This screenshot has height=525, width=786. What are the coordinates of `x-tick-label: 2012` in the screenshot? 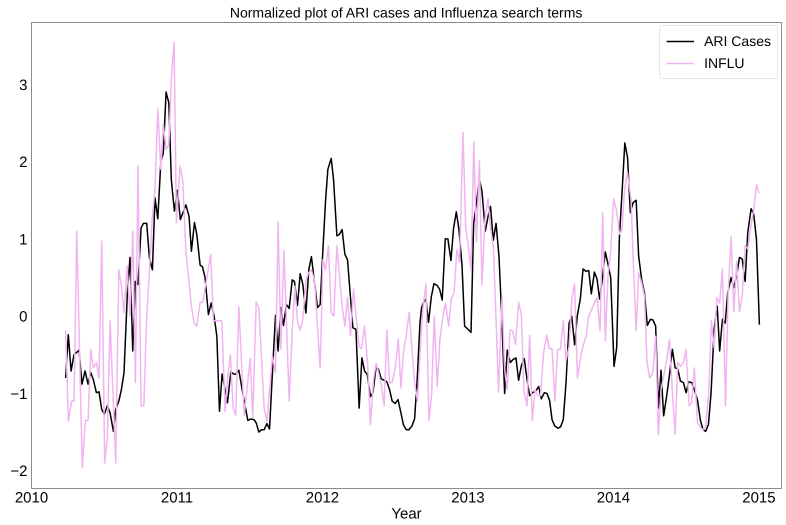 It's located at (323, 498).